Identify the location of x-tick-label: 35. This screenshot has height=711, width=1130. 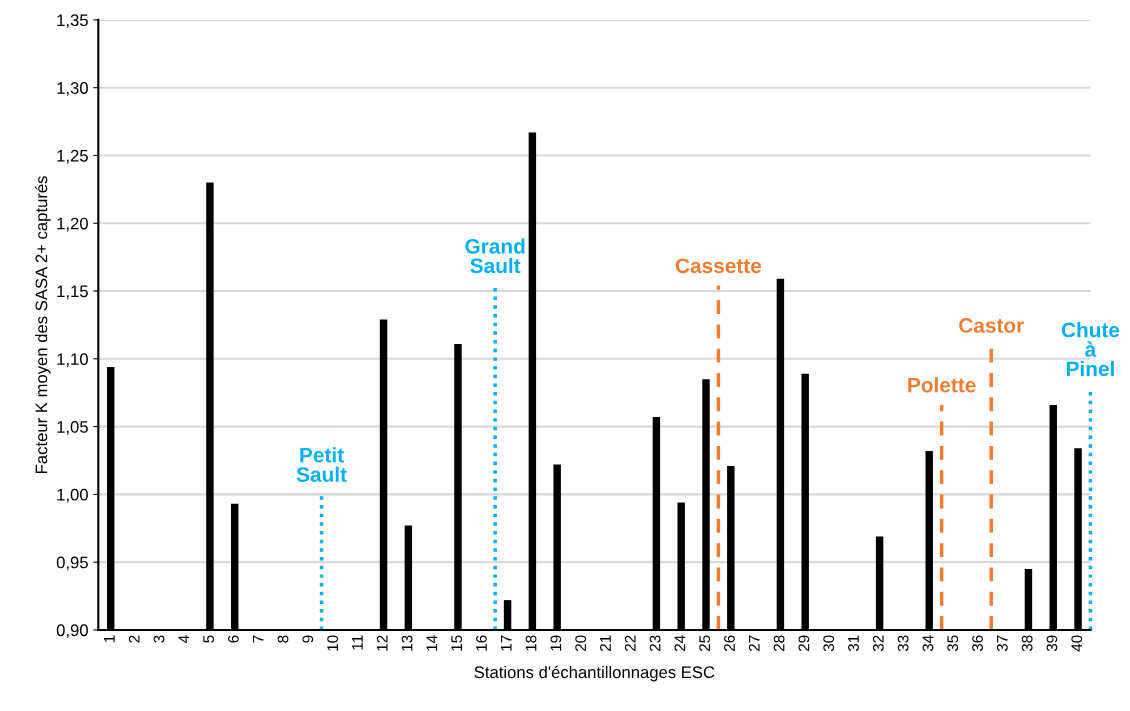
(953, 643).